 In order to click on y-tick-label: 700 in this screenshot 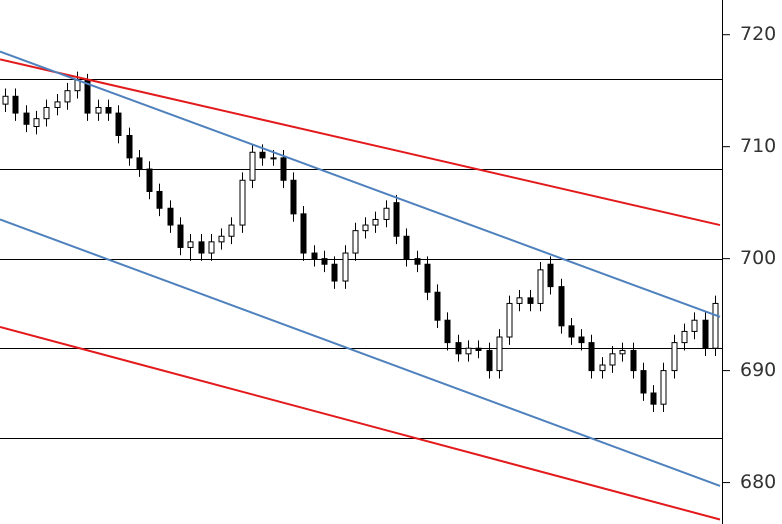, I will do `click(758, 258)`.